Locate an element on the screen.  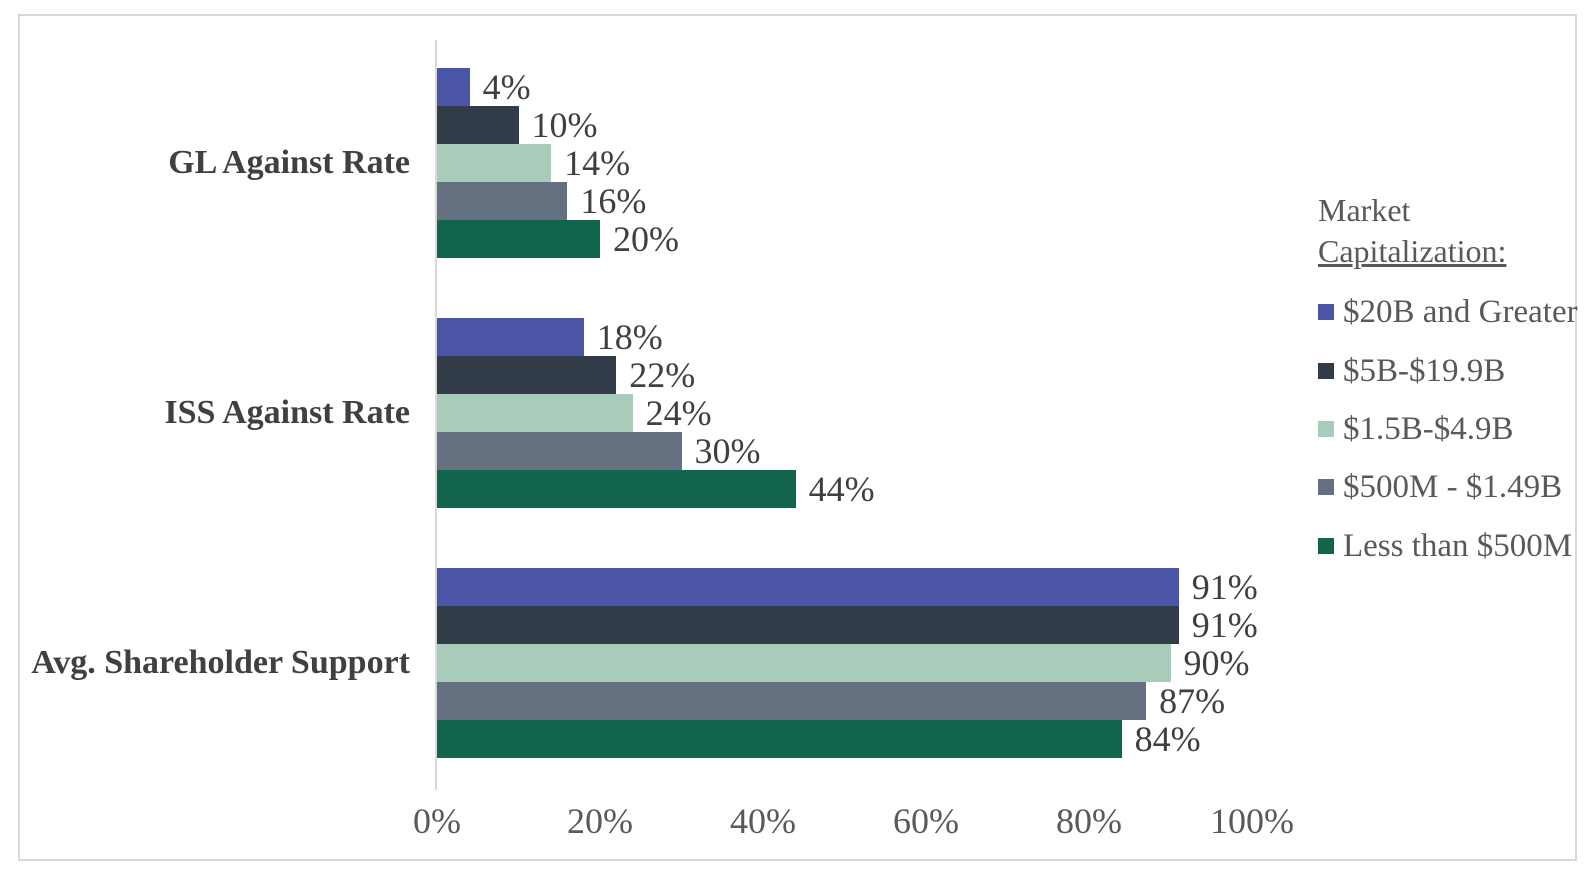
bar-data-label: 90% is located at coordinates (1216, 663).